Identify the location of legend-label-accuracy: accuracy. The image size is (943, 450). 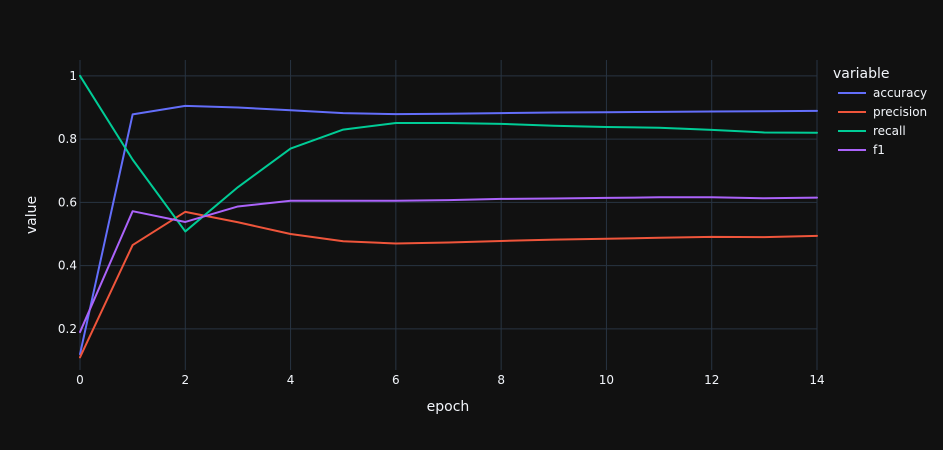
(900, 93).